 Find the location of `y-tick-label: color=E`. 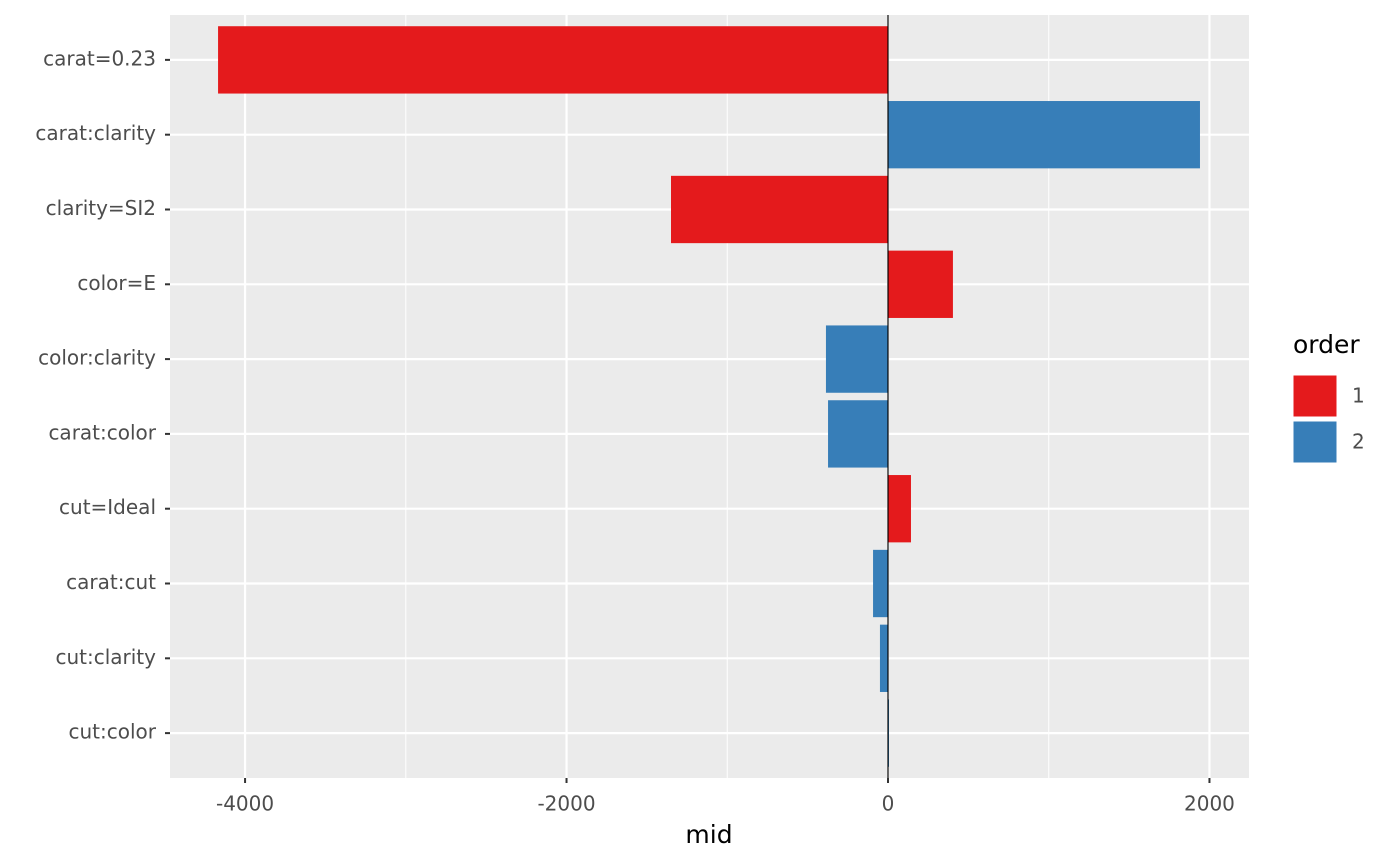

y-tick-label: color=E is located at coordinates (116, 283).